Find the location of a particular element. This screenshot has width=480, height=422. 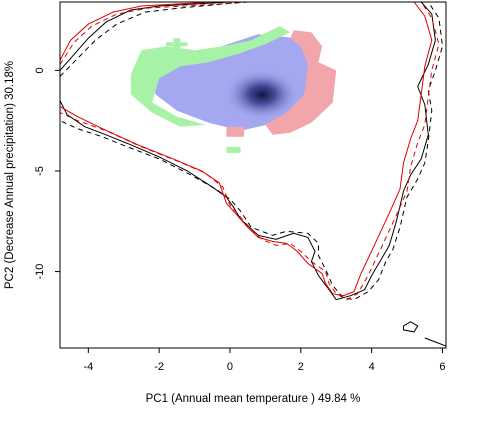

x-axis-title: PC1 (Annual mean temperature ) 49.84 % is located at coordinates (253, 399).